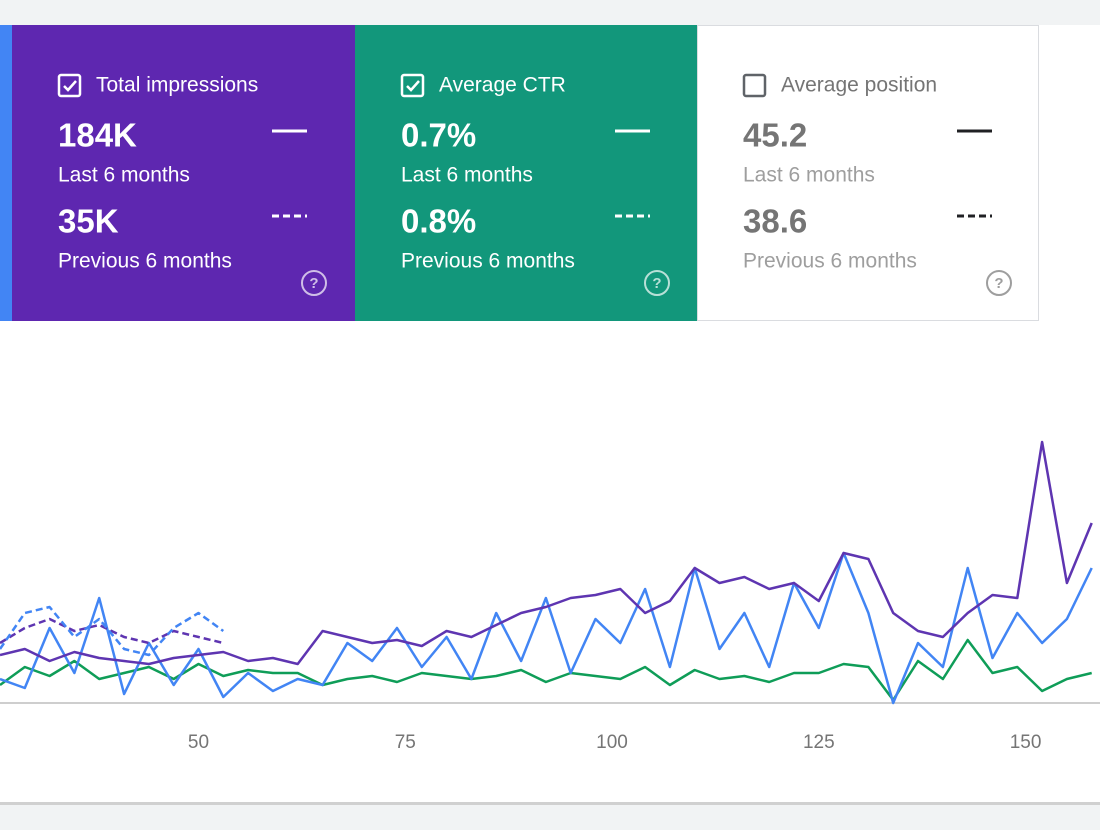  I want to click on x-tick-label: 125, so click(819, 742).